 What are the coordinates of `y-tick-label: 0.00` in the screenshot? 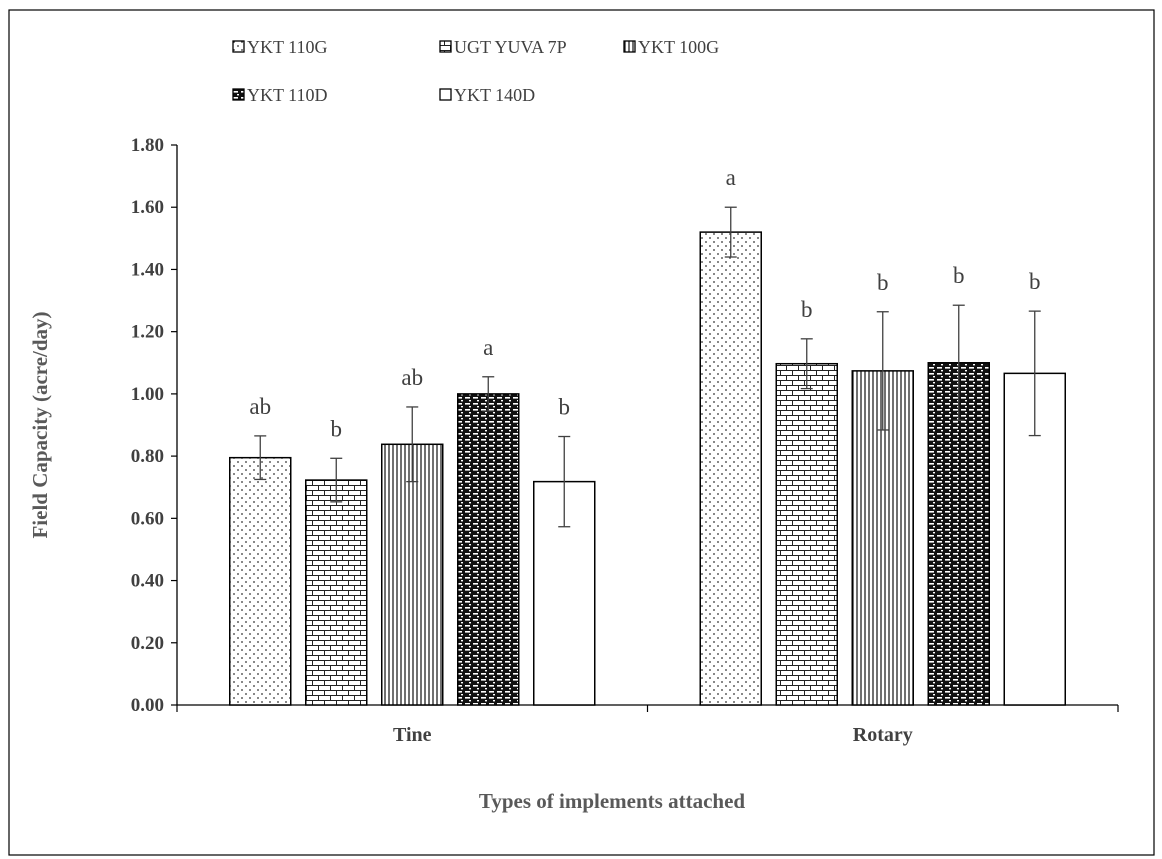 It's located at (147, 705).